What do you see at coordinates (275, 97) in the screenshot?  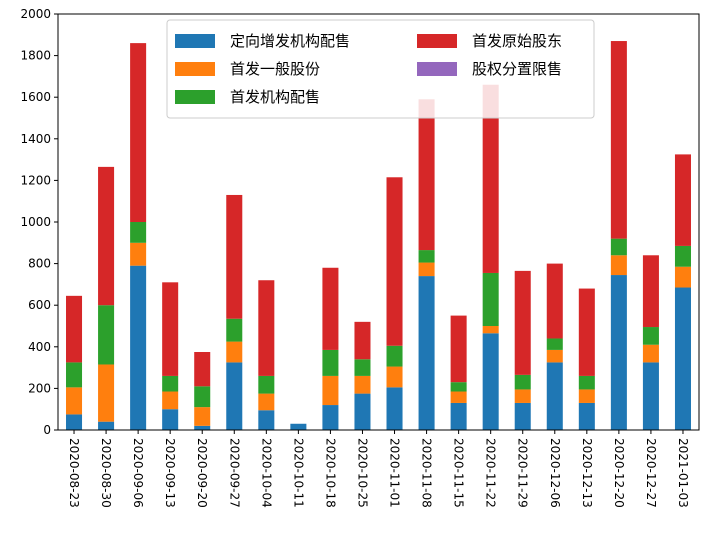 I see `legend-label-2: 首发机构配售` at bounding box center [275, 97].